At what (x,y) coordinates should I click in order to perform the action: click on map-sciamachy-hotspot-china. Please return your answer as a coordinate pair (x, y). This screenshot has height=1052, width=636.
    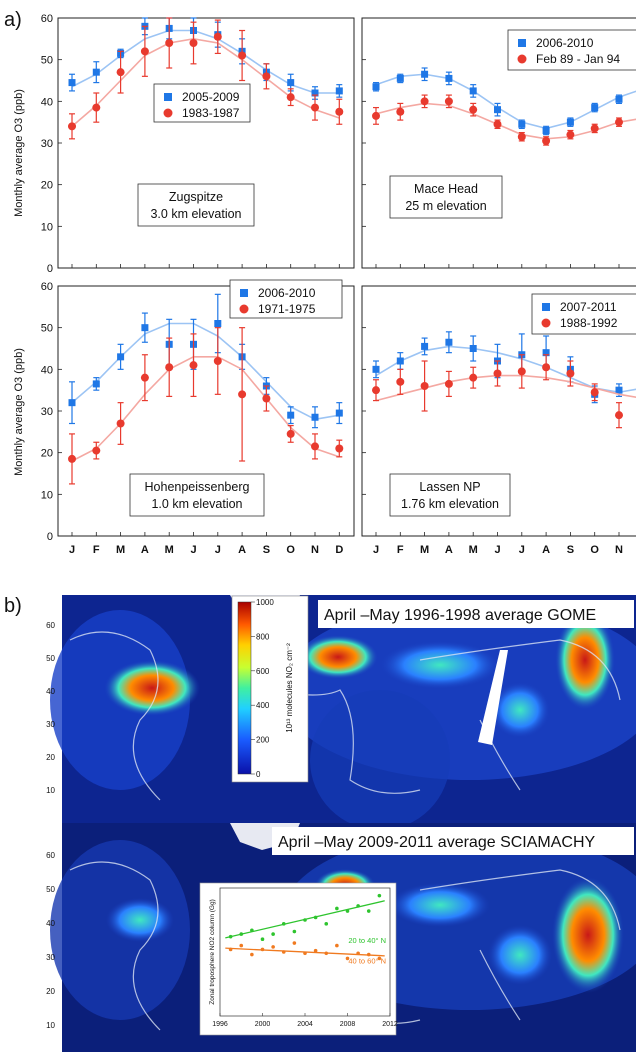
    Looking at the image, I should click on (588, 935).